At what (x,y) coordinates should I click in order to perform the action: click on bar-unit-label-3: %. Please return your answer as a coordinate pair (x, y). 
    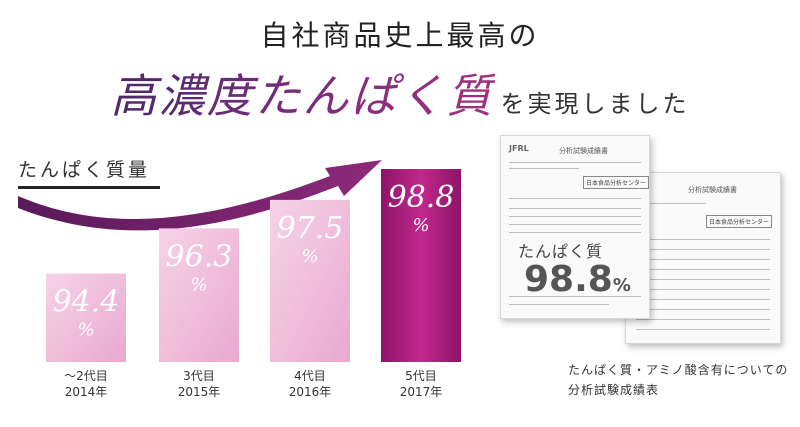
    Looking at the image, I should click on (309, 256).